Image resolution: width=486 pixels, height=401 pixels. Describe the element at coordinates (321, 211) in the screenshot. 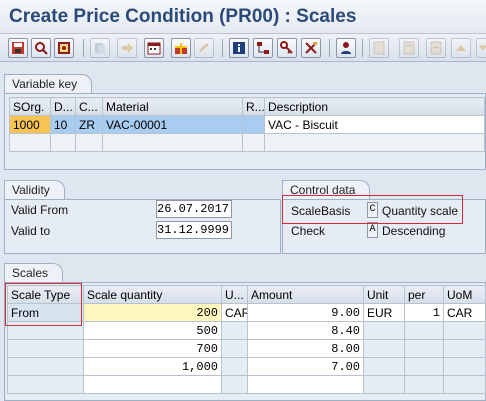

I see `scale-basis-label: ScaleBasis` at that location.